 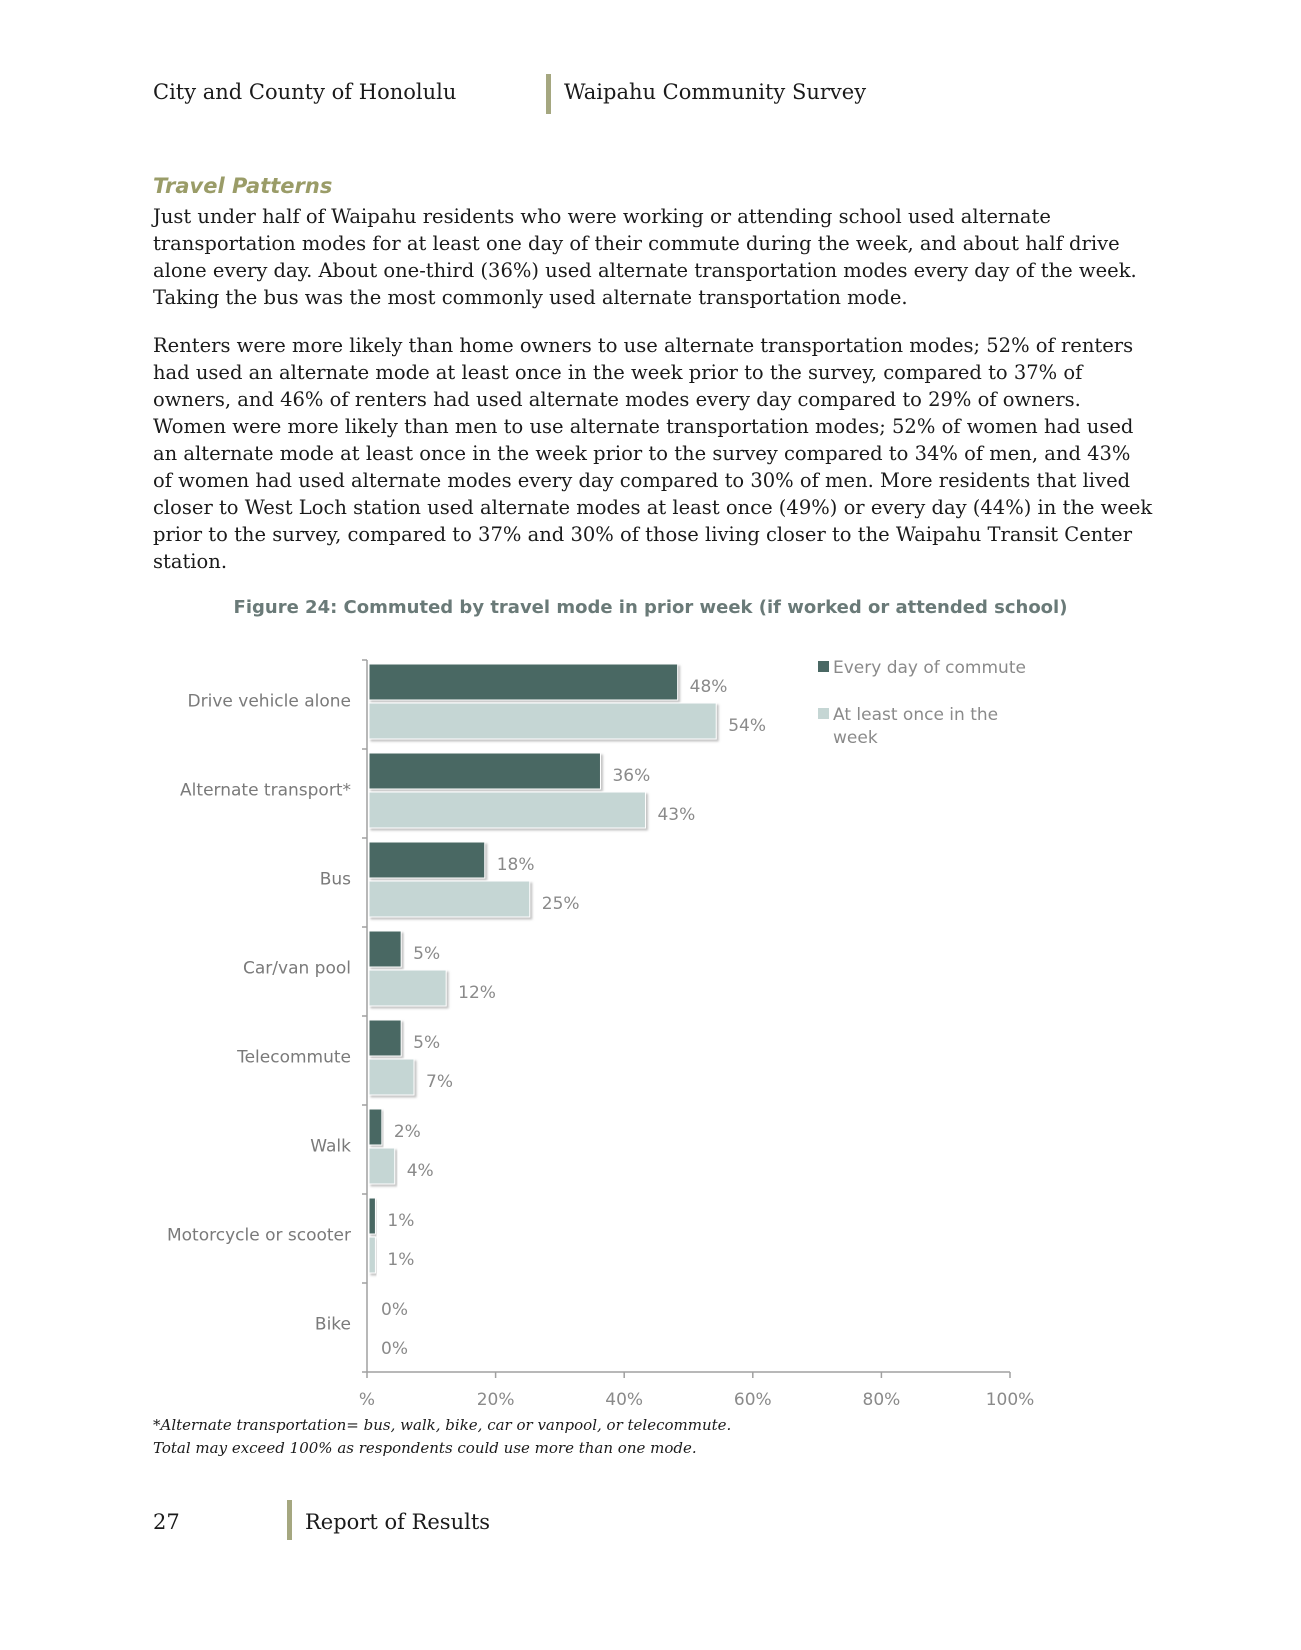 I want to click on category-label: Bike, so click(x=333, y=1325).